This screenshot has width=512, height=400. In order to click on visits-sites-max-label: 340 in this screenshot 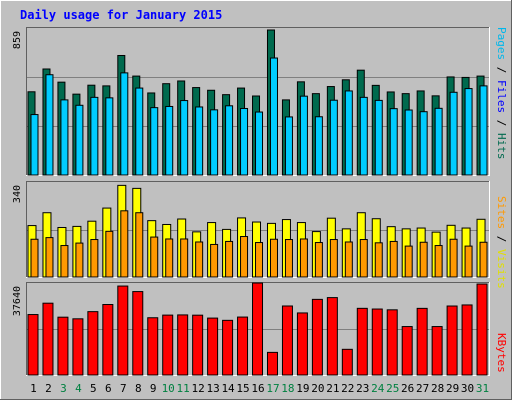, I will do `click(17, 194)`.